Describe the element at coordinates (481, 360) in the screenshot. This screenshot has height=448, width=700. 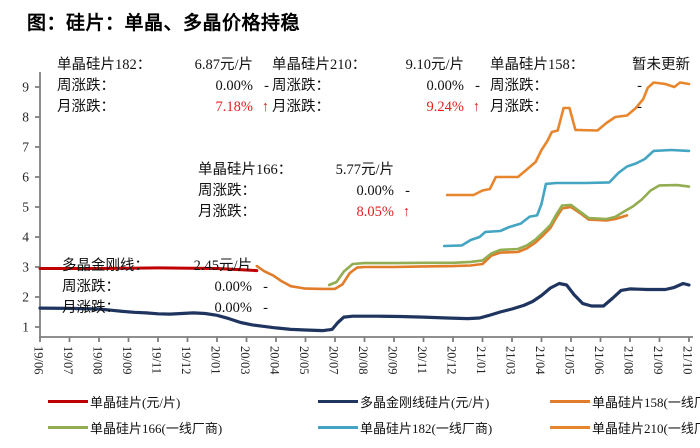
I see `svg-text: 21/01` at that location.